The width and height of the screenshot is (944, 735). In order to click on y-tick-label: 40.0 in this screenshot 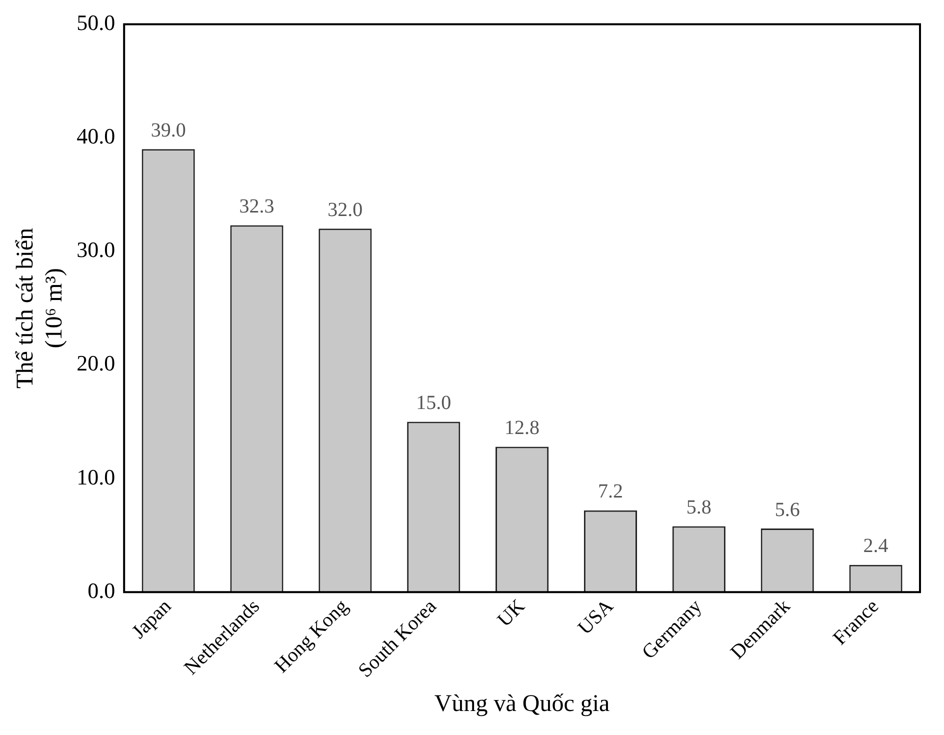, I will do `click(96, 136)`.